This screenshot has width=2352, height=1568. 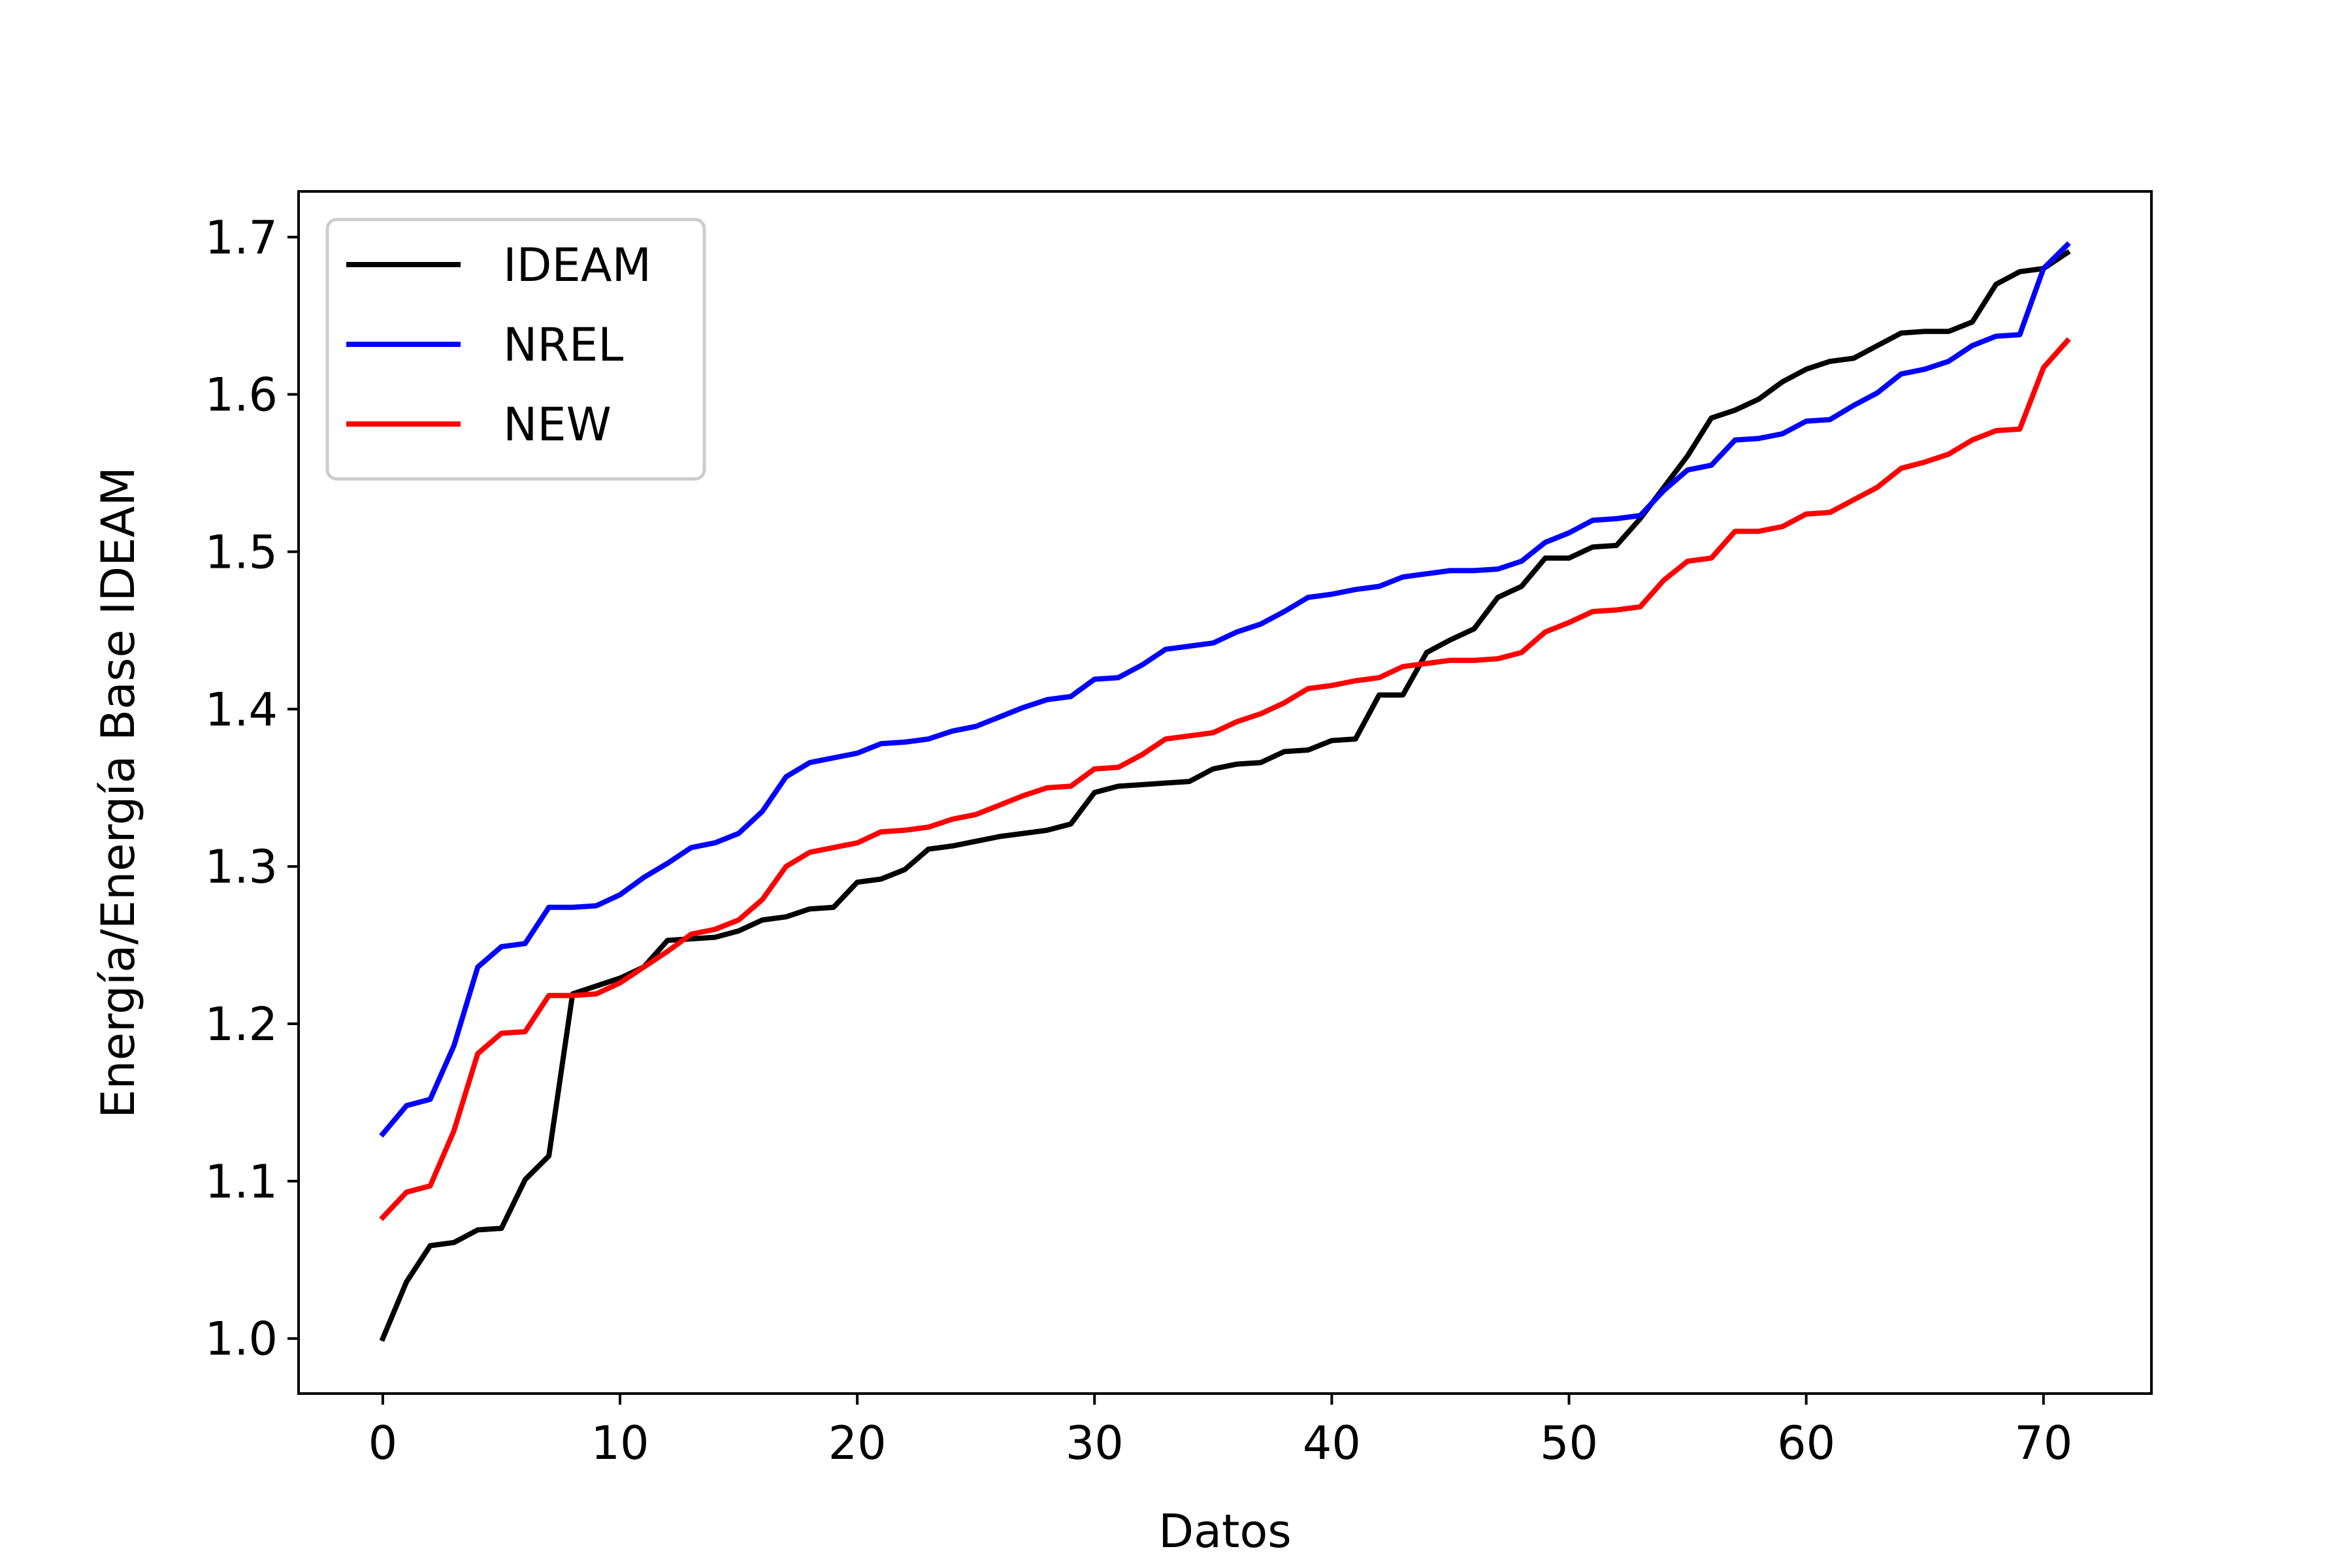 I want to click on x-tick-label: 20, so click(x=857, y=1443).